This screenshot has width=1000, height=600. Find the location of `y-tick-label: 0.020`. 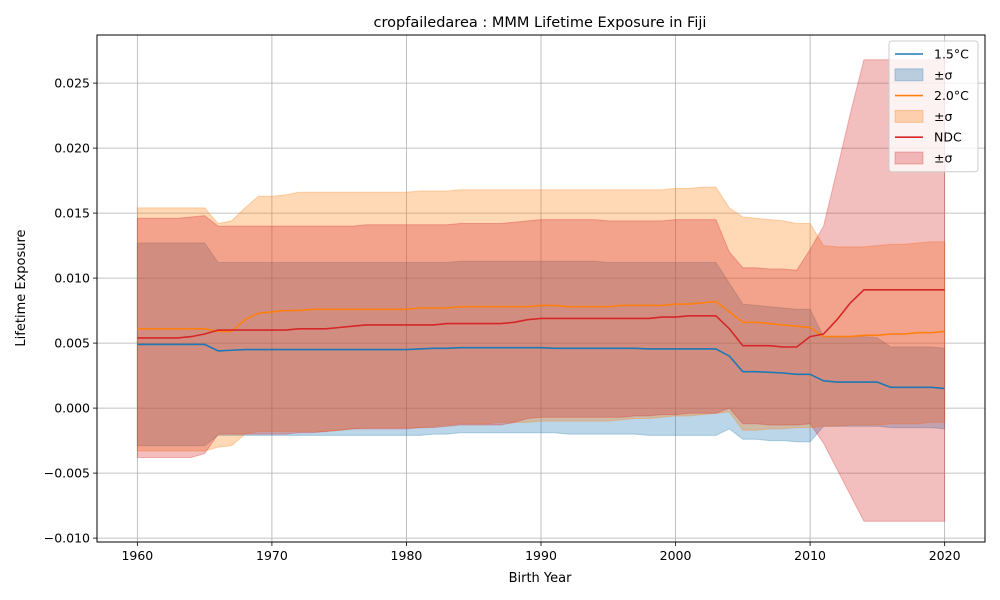

y-tick-label: 0.020 is located at coordinates (72, 148).